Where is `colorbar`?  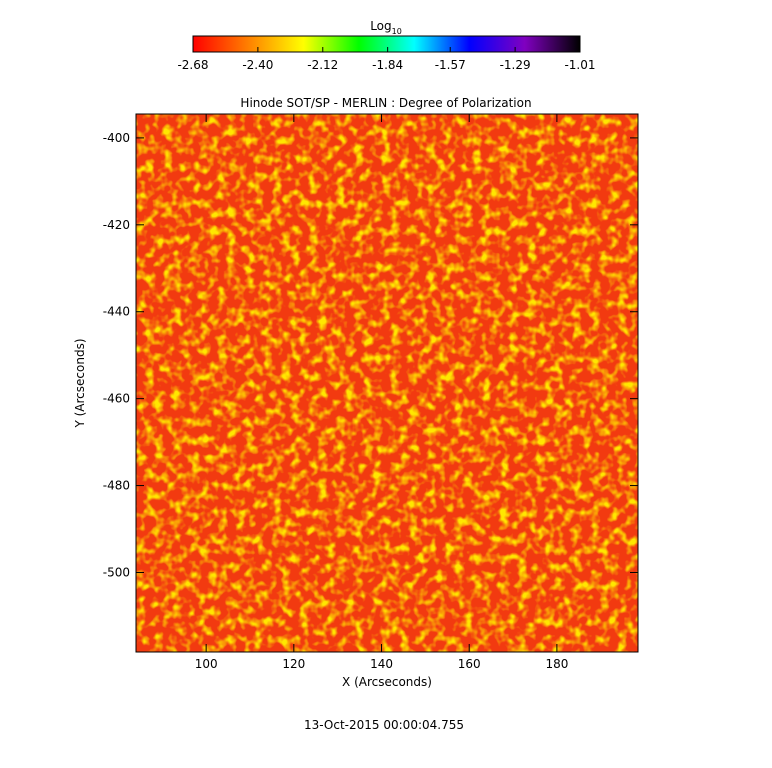 colorbar is located at coordinates (386, 44).